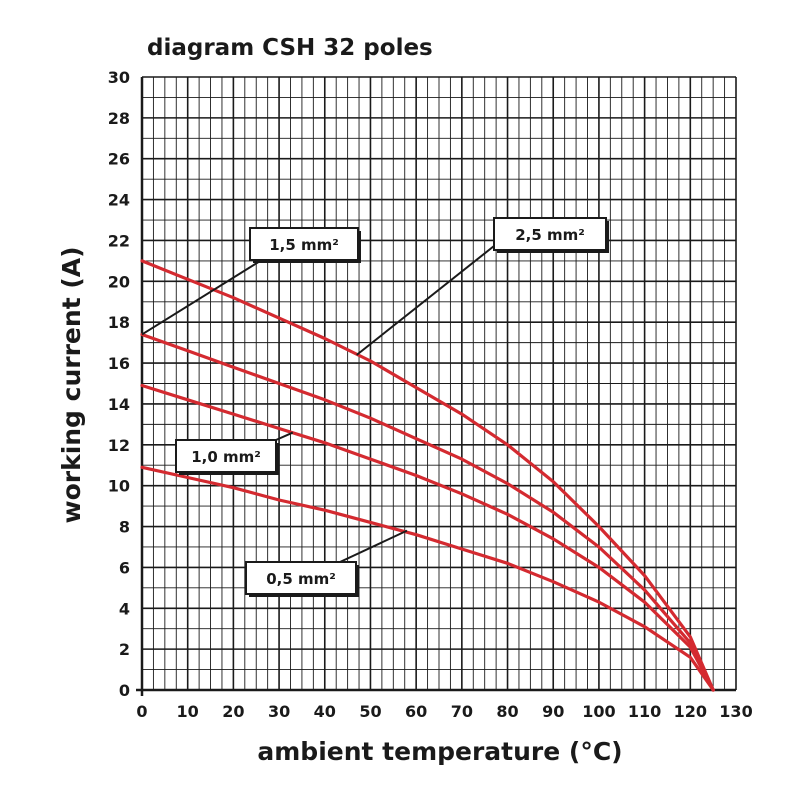 This screenshot has width=800, height=800. What do you see at coordinates (119, 445) in the screenshot?
I see `y-tick-label: 12` at bounding box center [119, 445].